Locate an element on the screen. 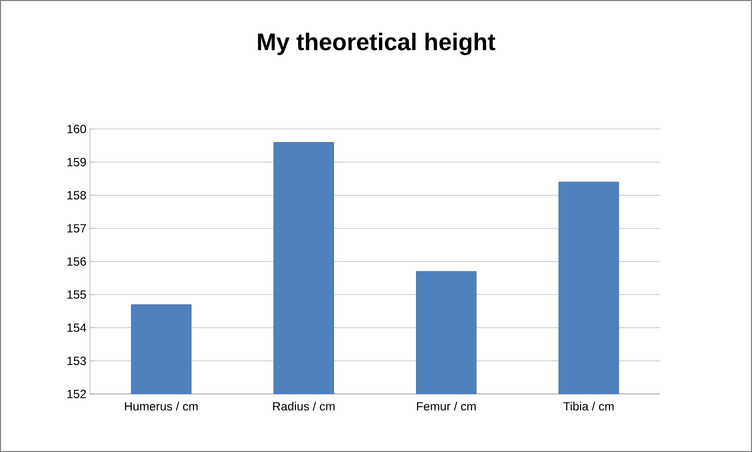  y-tick-label: 155 is located at coordinates (76, 294).